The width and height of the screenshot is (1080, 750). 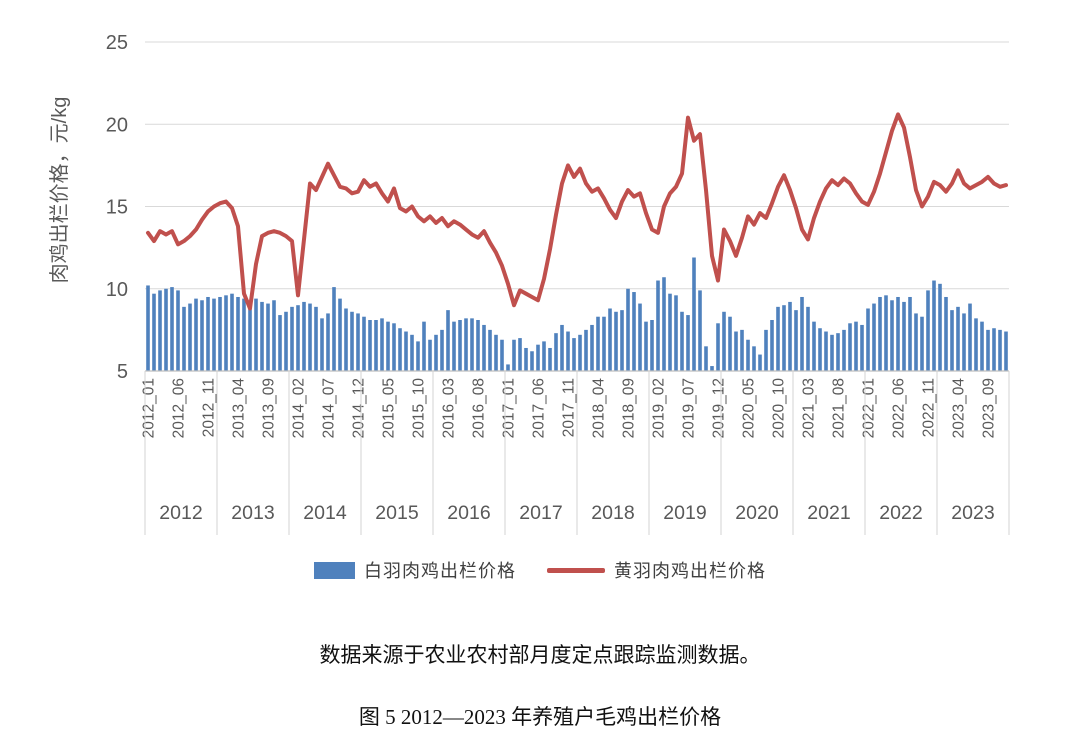 I want to click on legend-line-label: 黄羽肉鸡出栏价格, so click(x=690, y=571).